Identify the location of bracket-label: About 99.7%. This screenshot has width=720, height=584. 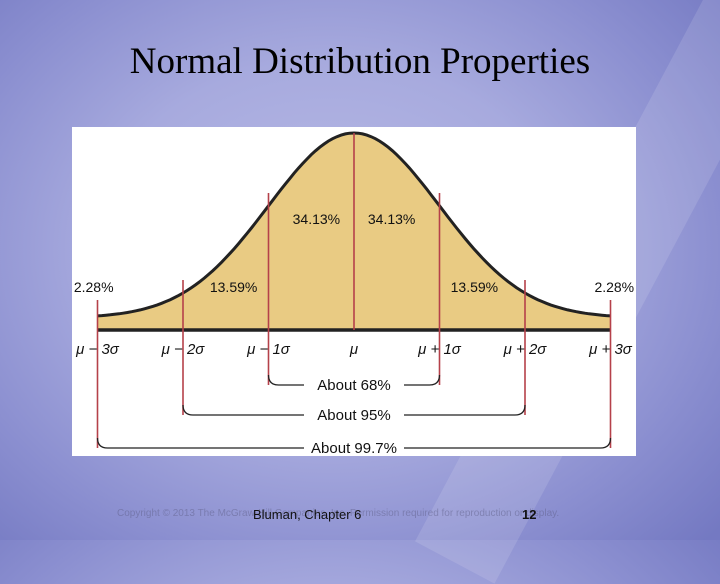
(354, 448).